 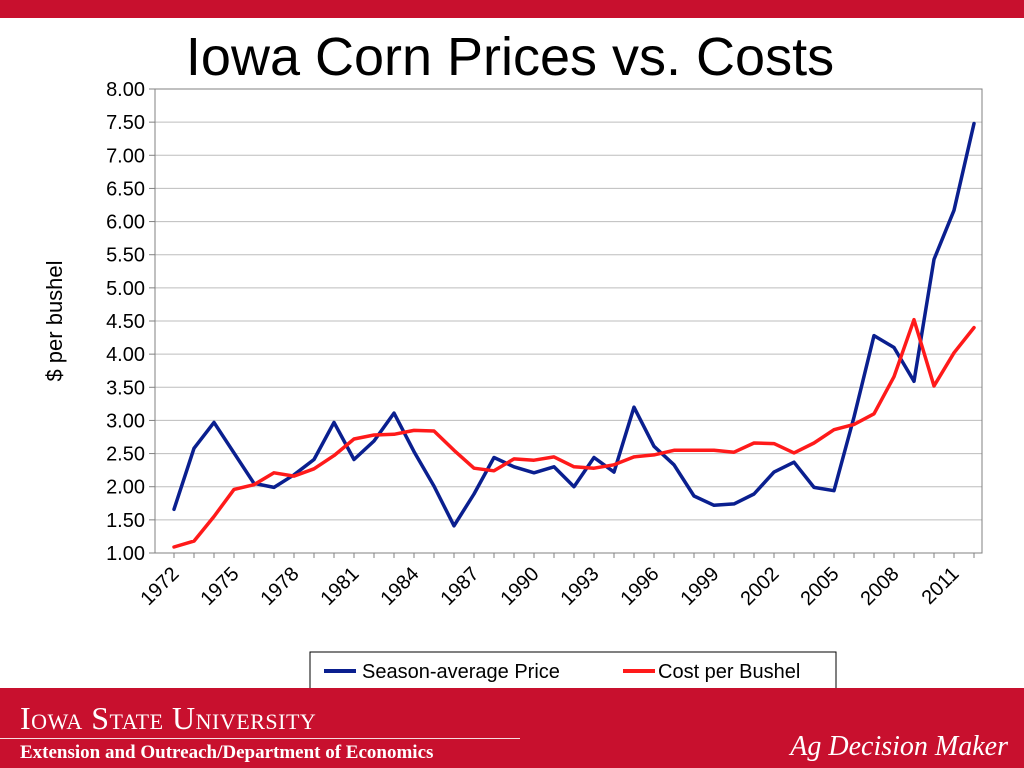 What do you see at coordinates (125, 156) in the screenshot?
I see `y-tick-label: 7.00` at bounding box center [125, 156].